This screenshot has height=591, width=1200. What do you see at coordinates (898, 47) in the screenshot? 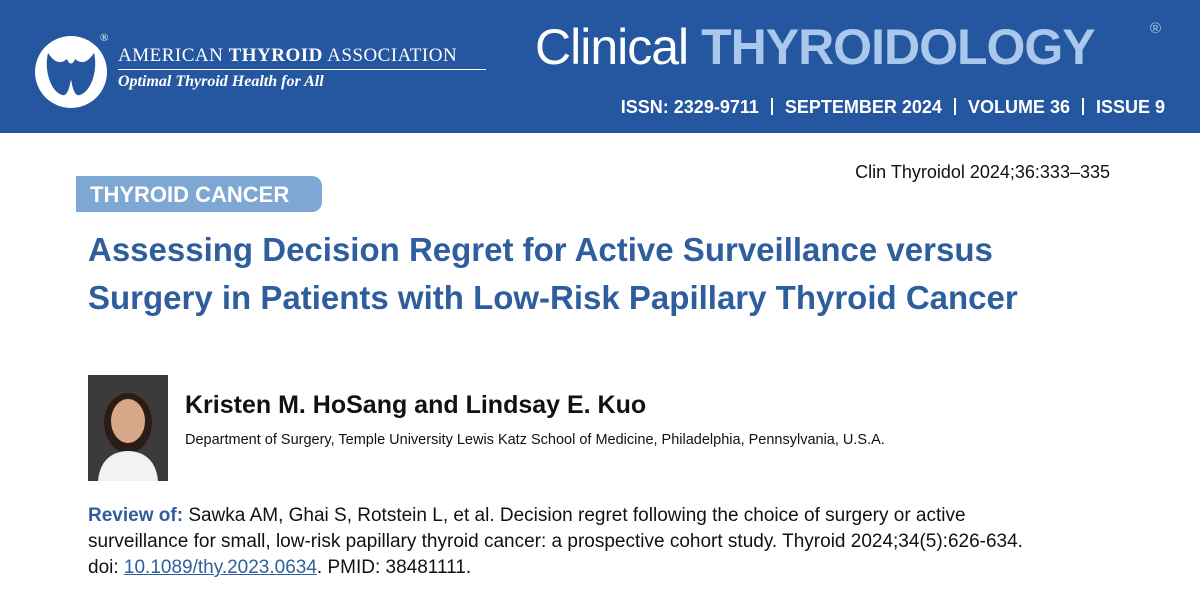
I see `journal-name-part: THYROIDOLOGY` at bounding box center [898, 47].